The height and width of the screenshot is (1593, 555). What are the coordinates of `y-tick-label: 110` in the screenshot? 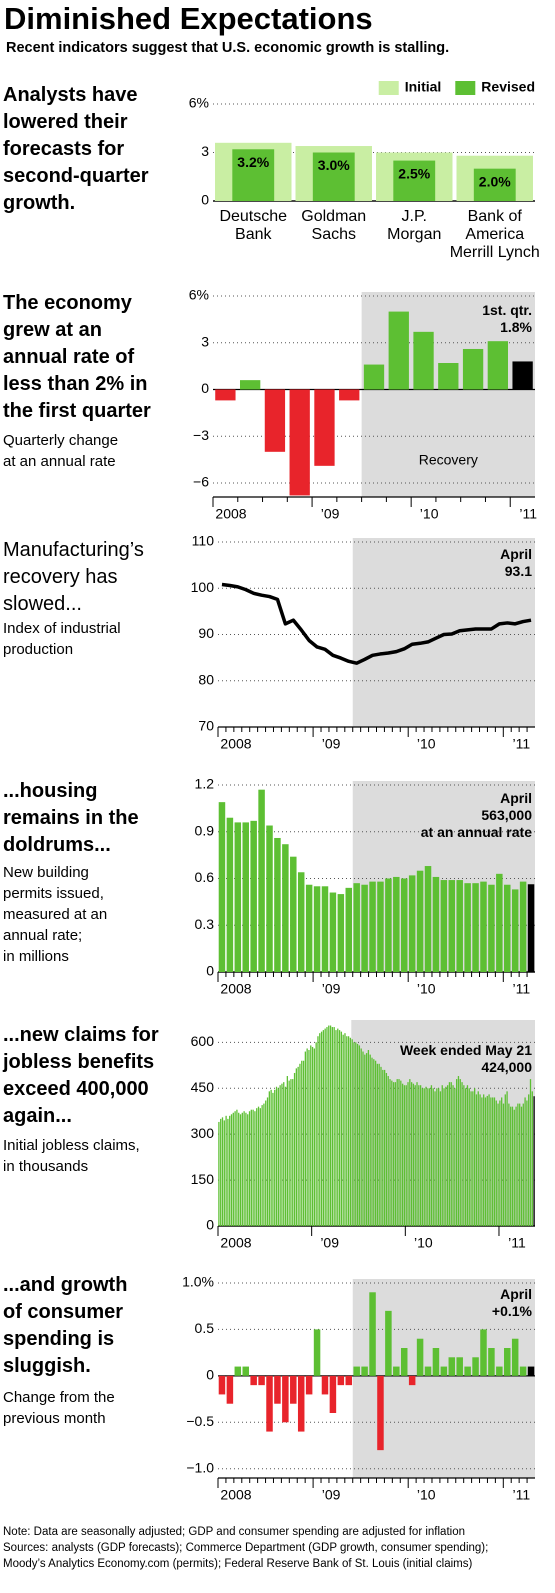 It's located at (203, 541).